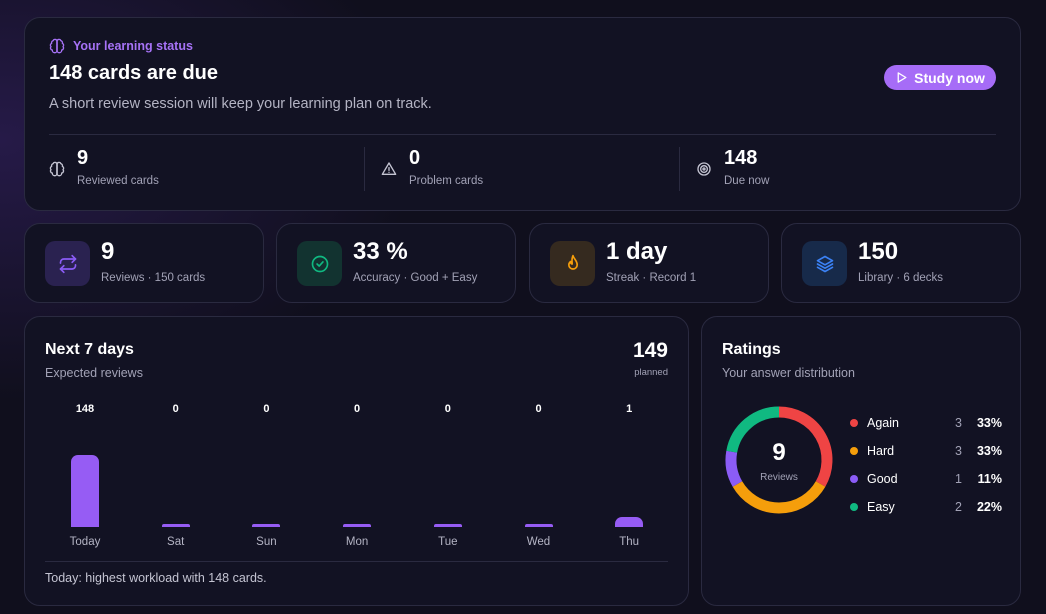  I want to click on layers-icon, so click(824, 263).